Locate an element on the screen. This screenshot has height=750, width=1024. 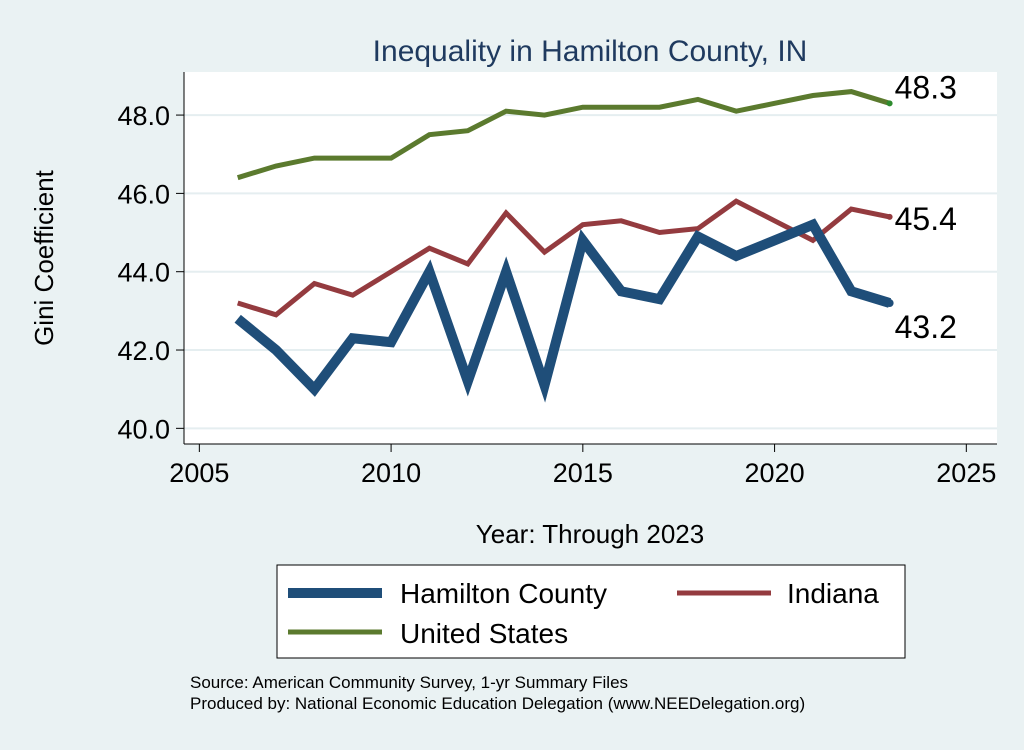
legend-label-hamilton: Hamilton County is located at coordinates (503, 593).